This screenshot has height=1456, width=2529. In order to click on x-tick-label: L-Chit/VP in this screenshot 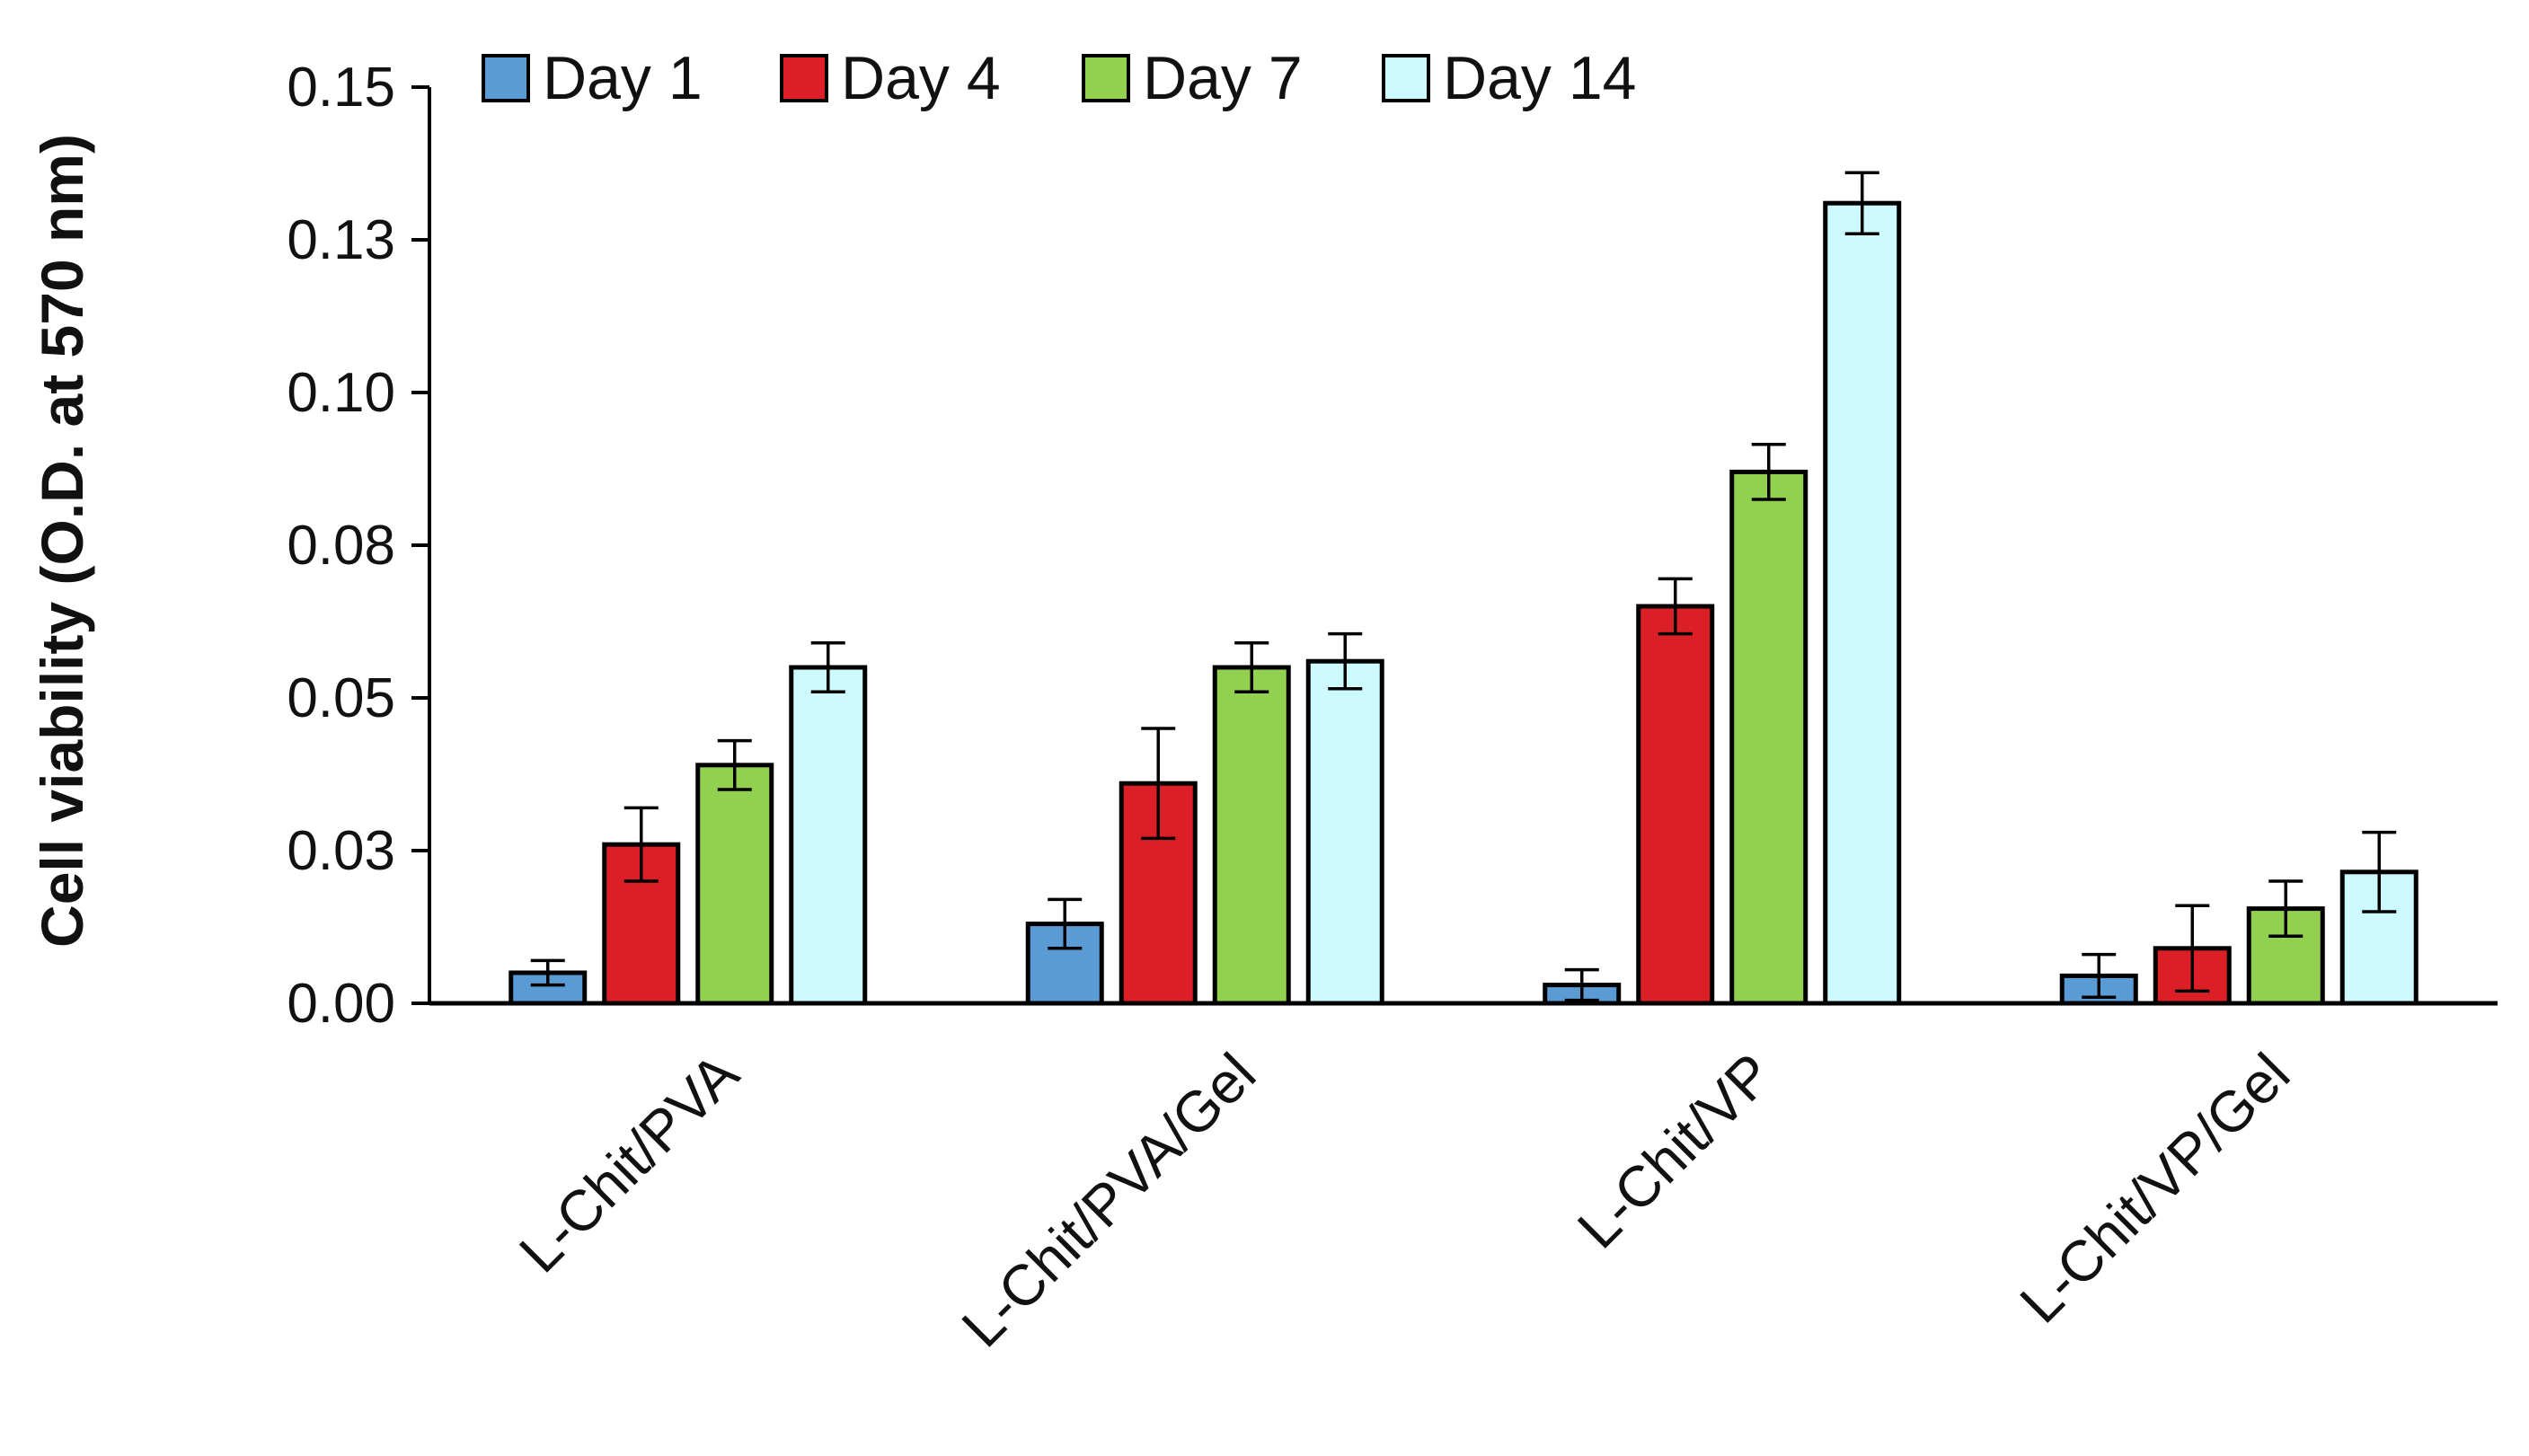, I will do `click(1675, 1151)`.